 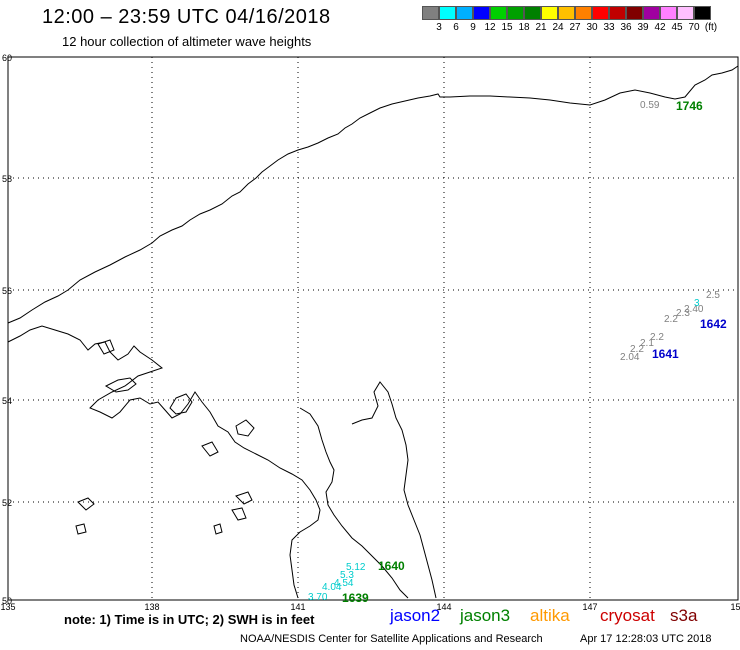 I want to click on islands-j, so click(x=106, y=347).